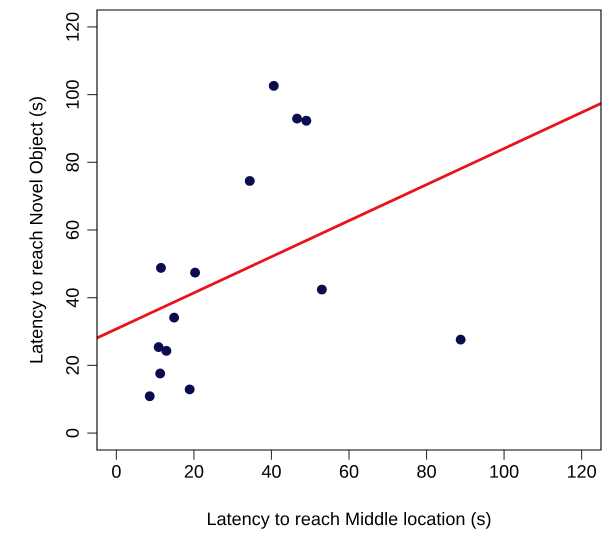 The image size is (611, 539). I want to click on x-tick-label: 20, so click(194, 471).